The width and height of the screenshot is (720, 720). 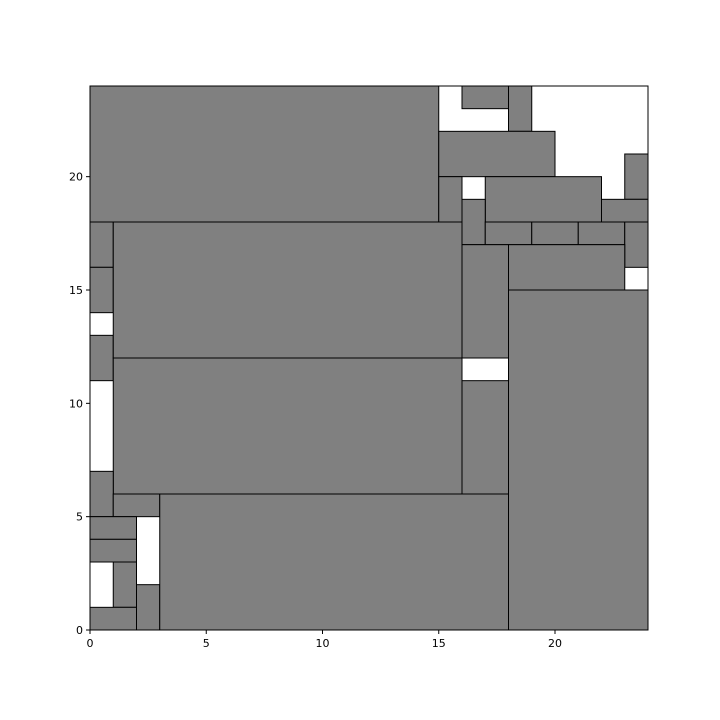 I want to click on x-tick-label: 10, so click(x=323, y=643).